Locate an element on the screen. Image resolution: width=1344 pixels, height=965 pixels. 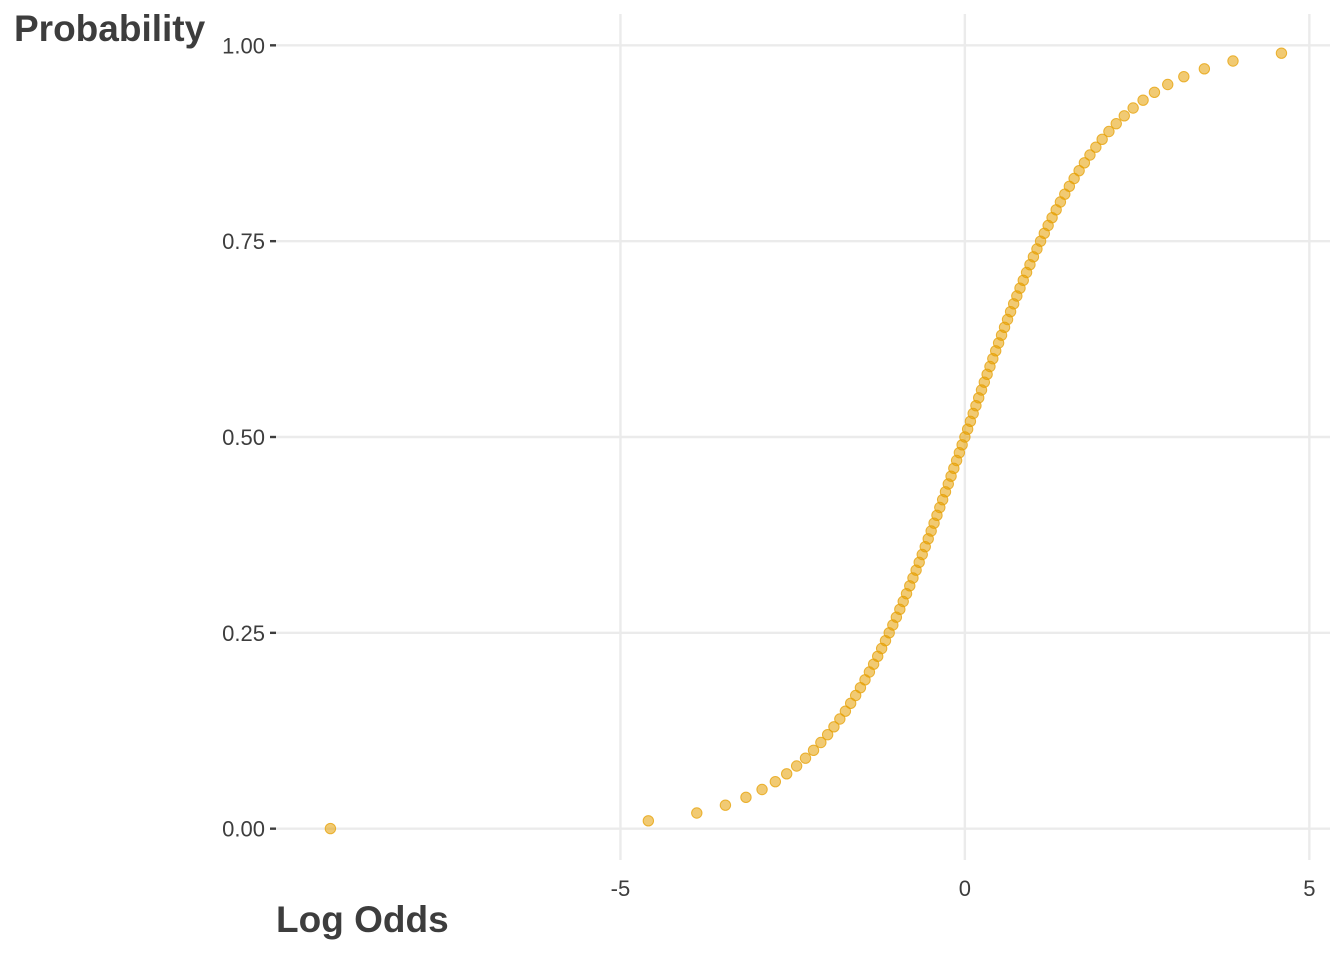
x-tick-label: -5 is located at coordinates (621, 888).